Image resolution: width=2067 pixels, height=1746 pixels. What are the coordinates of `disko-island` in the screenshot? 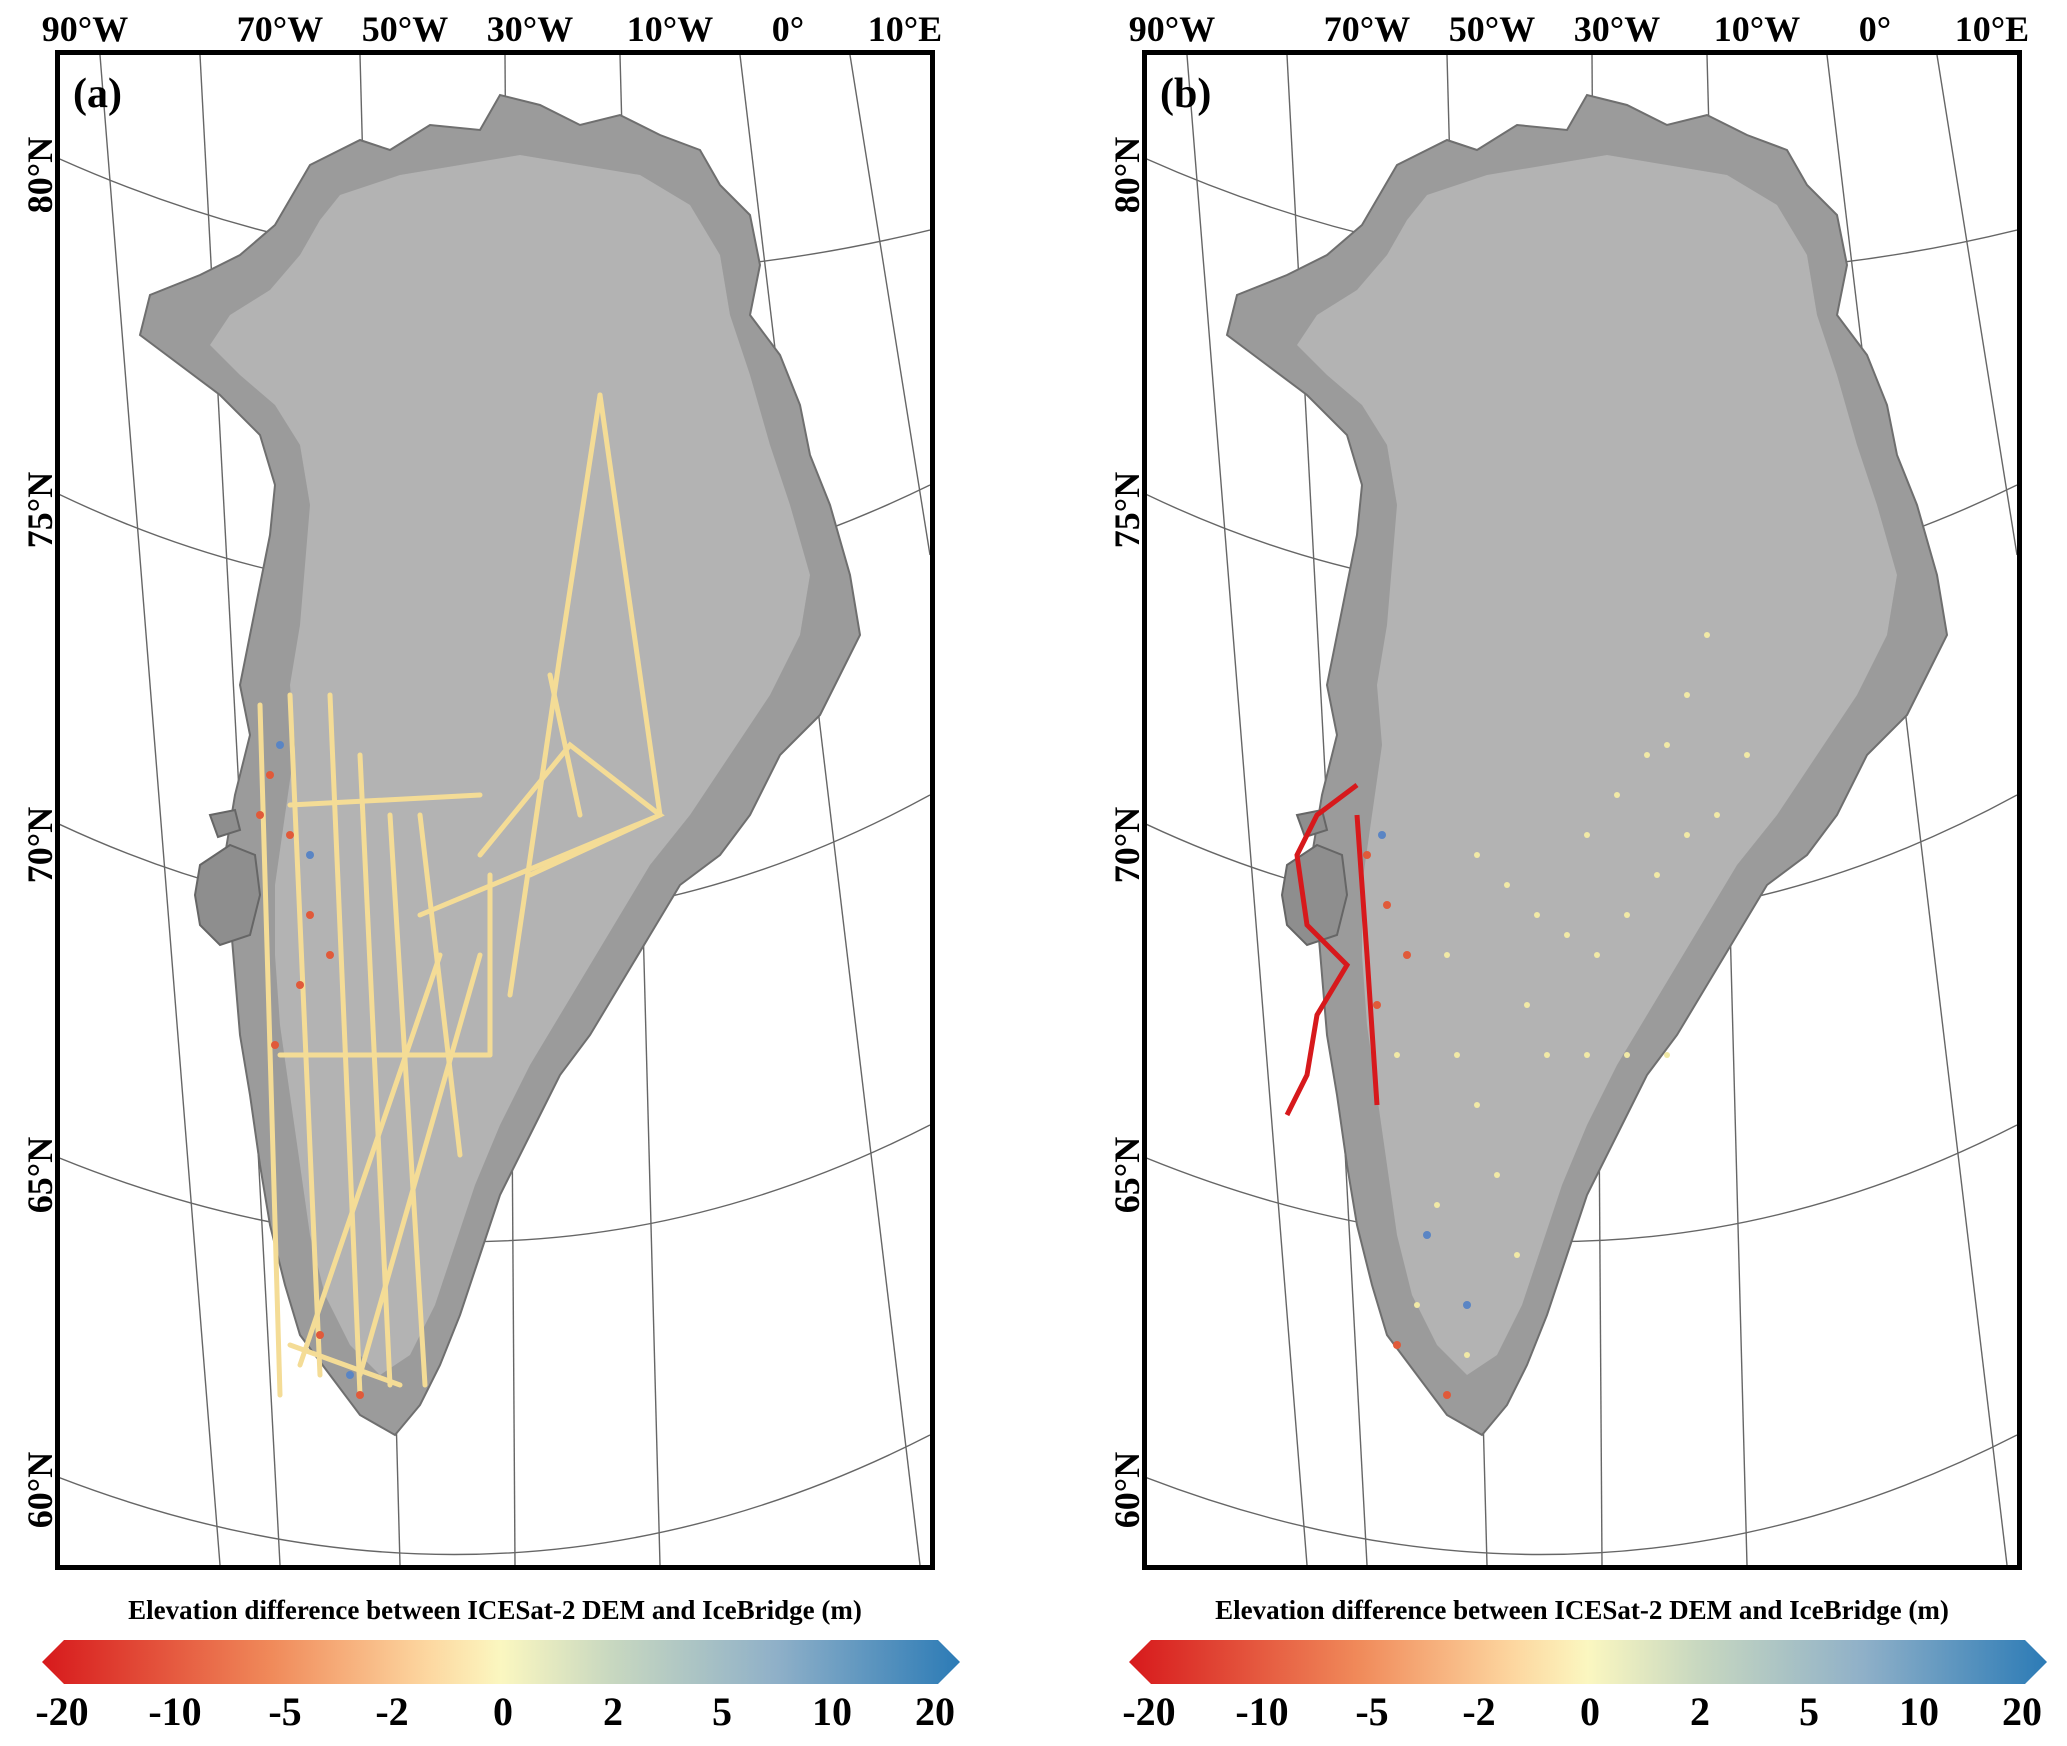 It's located at (227, 895).